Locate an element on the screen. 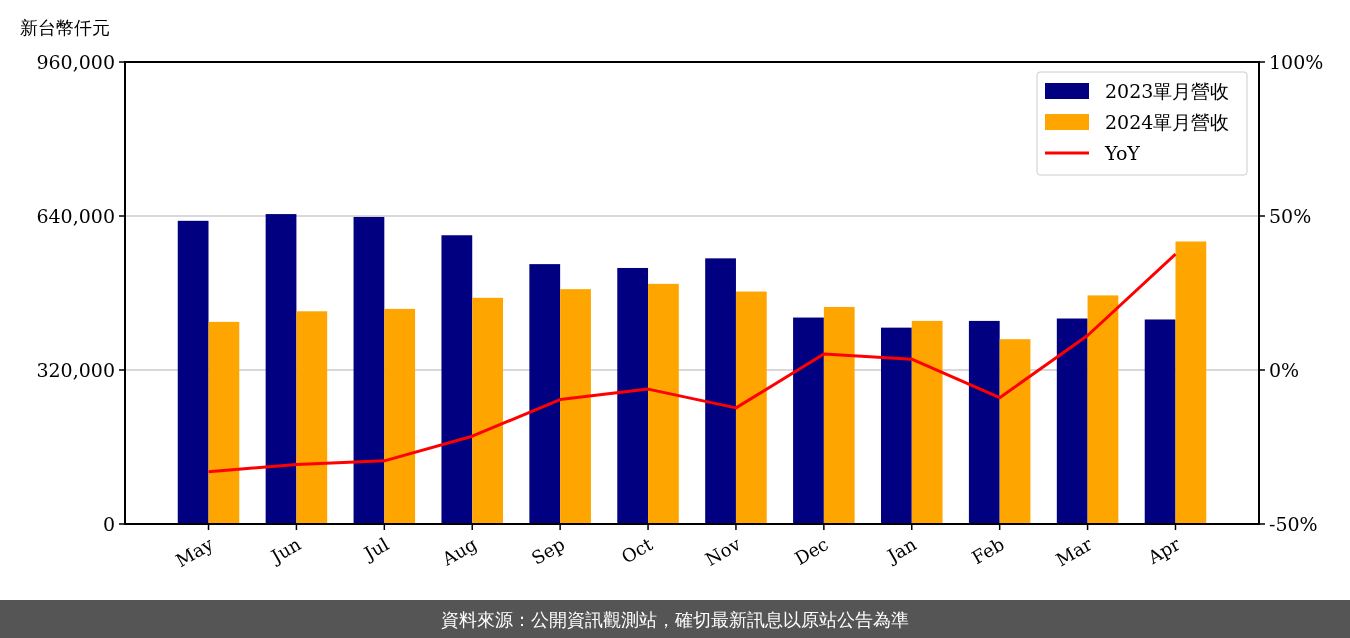 This screenshot has height=638, width=1350. x-tick-label: Jul is located at coordinates (375, 549).